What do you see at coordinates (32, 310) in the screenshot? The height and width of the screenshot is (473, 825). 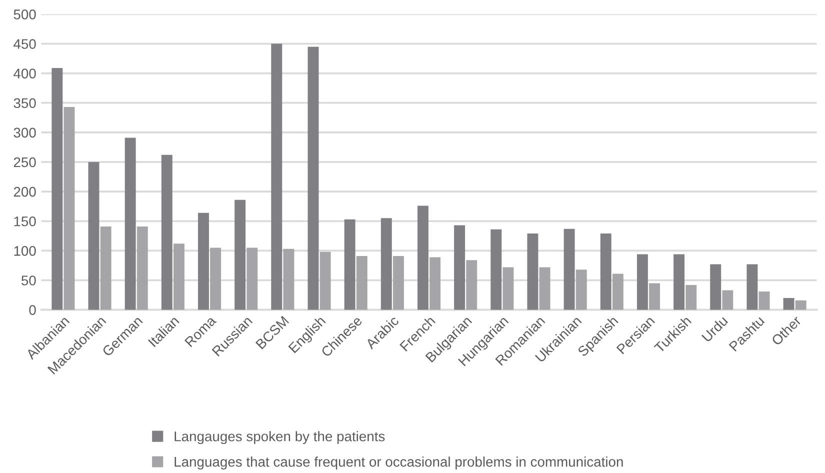 I see `y-tick-label: 0` at bounding box center [32, 310].